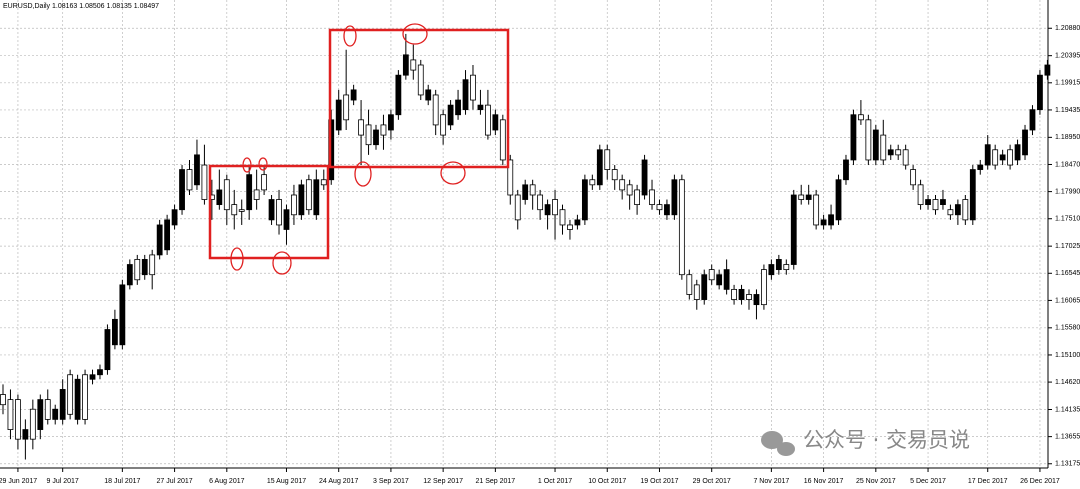  I want to click on x-tick-label: 7 Nov 2017, so click(771, 481).